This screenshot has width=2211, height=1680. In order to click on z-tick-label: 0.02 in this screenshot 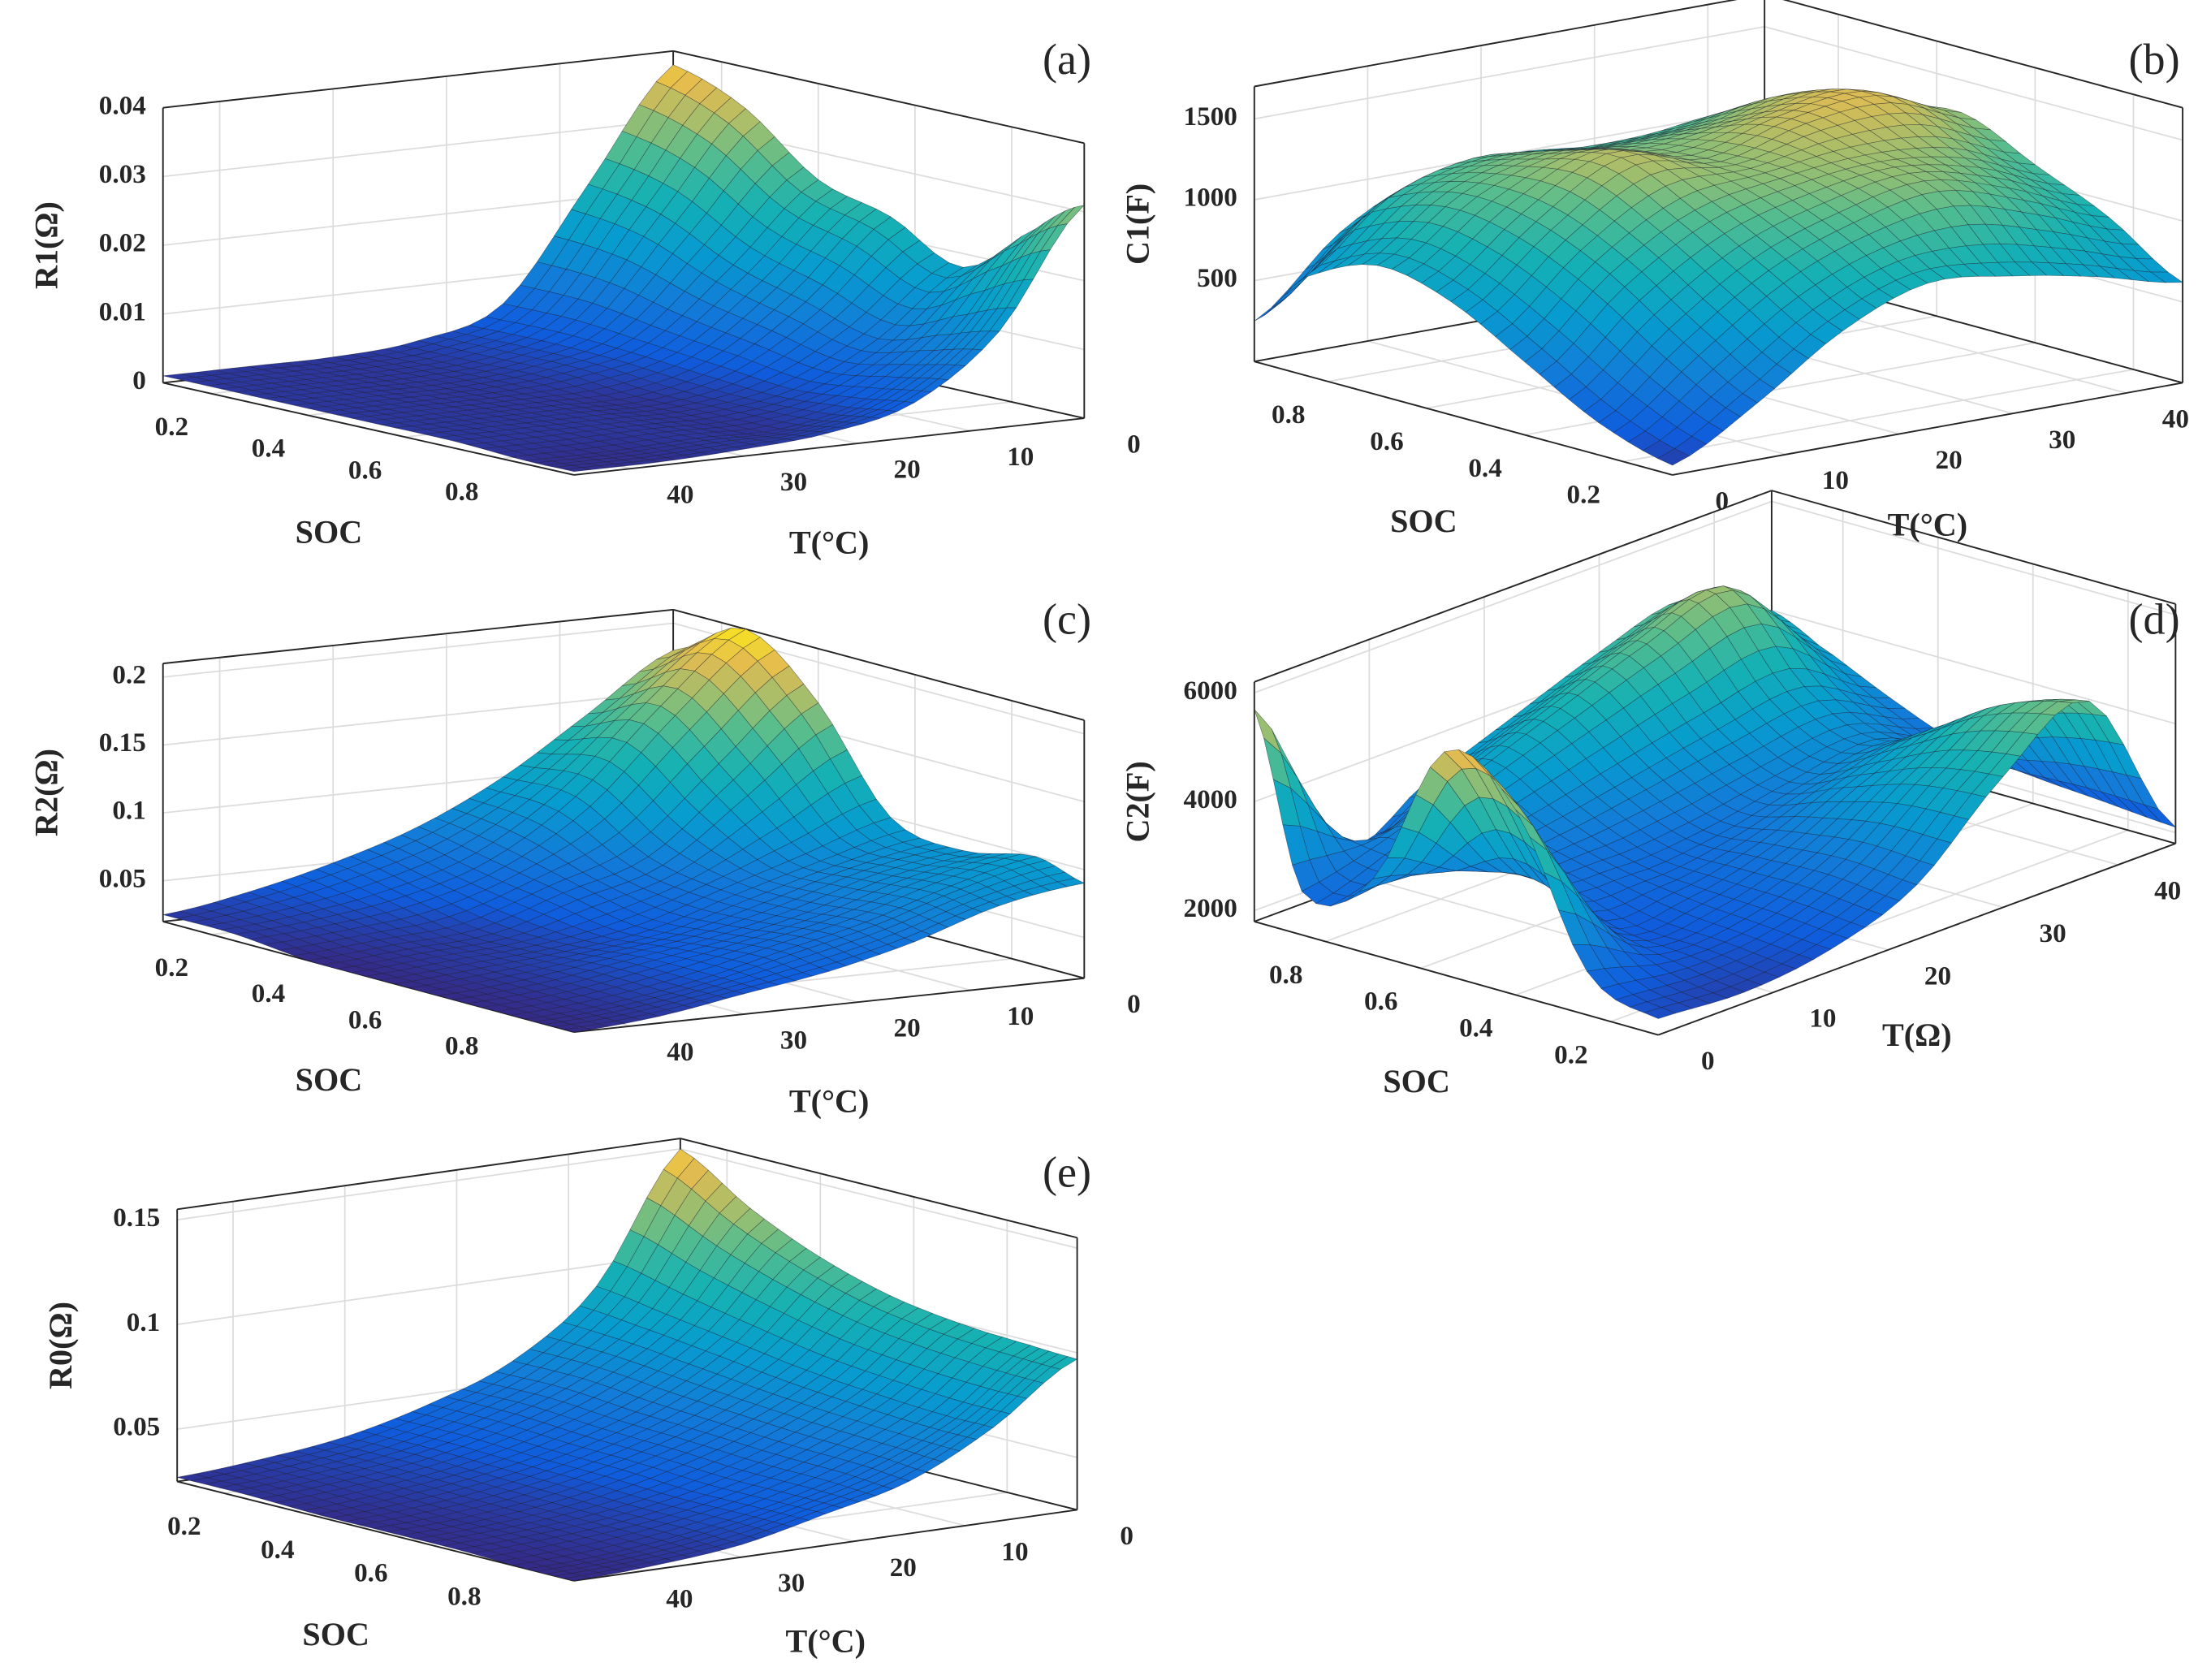, I will do `click(123, 243)`.